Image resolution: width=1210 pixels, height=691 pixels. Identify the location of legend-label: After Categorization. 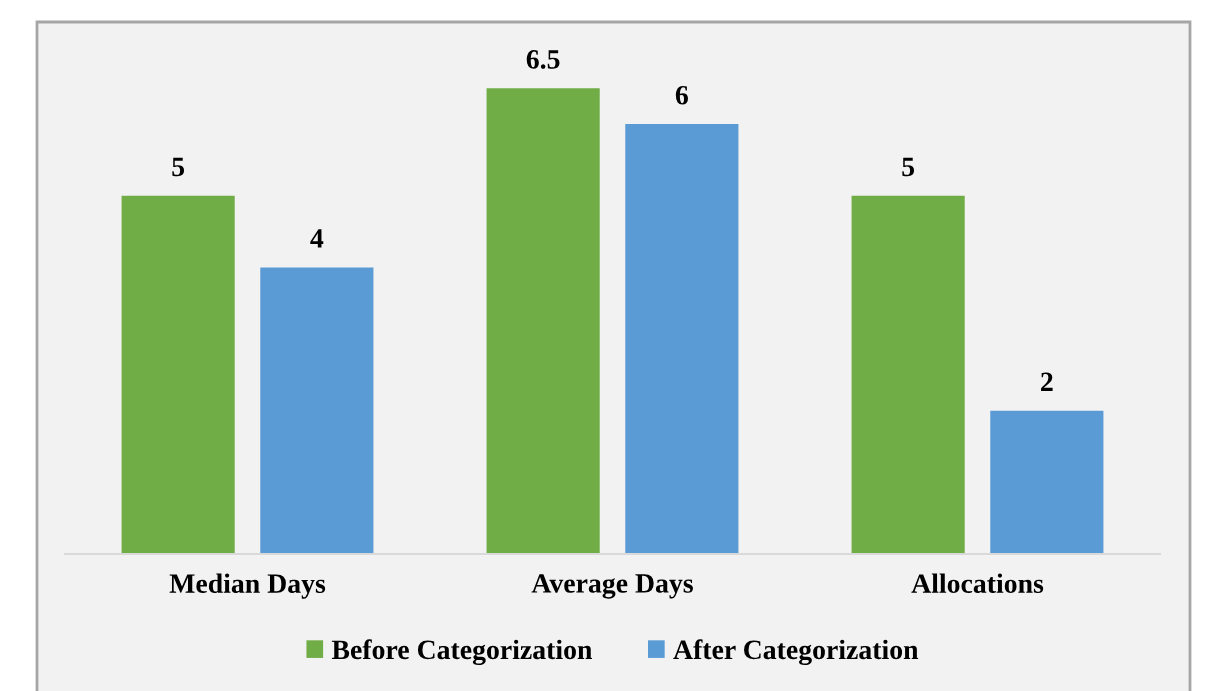
(796, 652).